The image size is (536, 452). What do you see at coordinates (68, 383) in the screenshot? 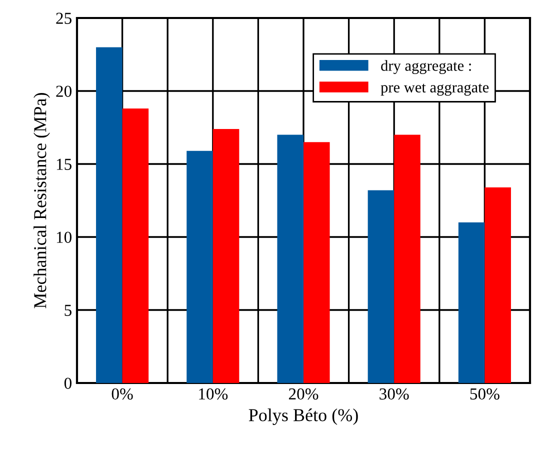
I see `y-tick-label: 0` at bounding box center [68, 383].